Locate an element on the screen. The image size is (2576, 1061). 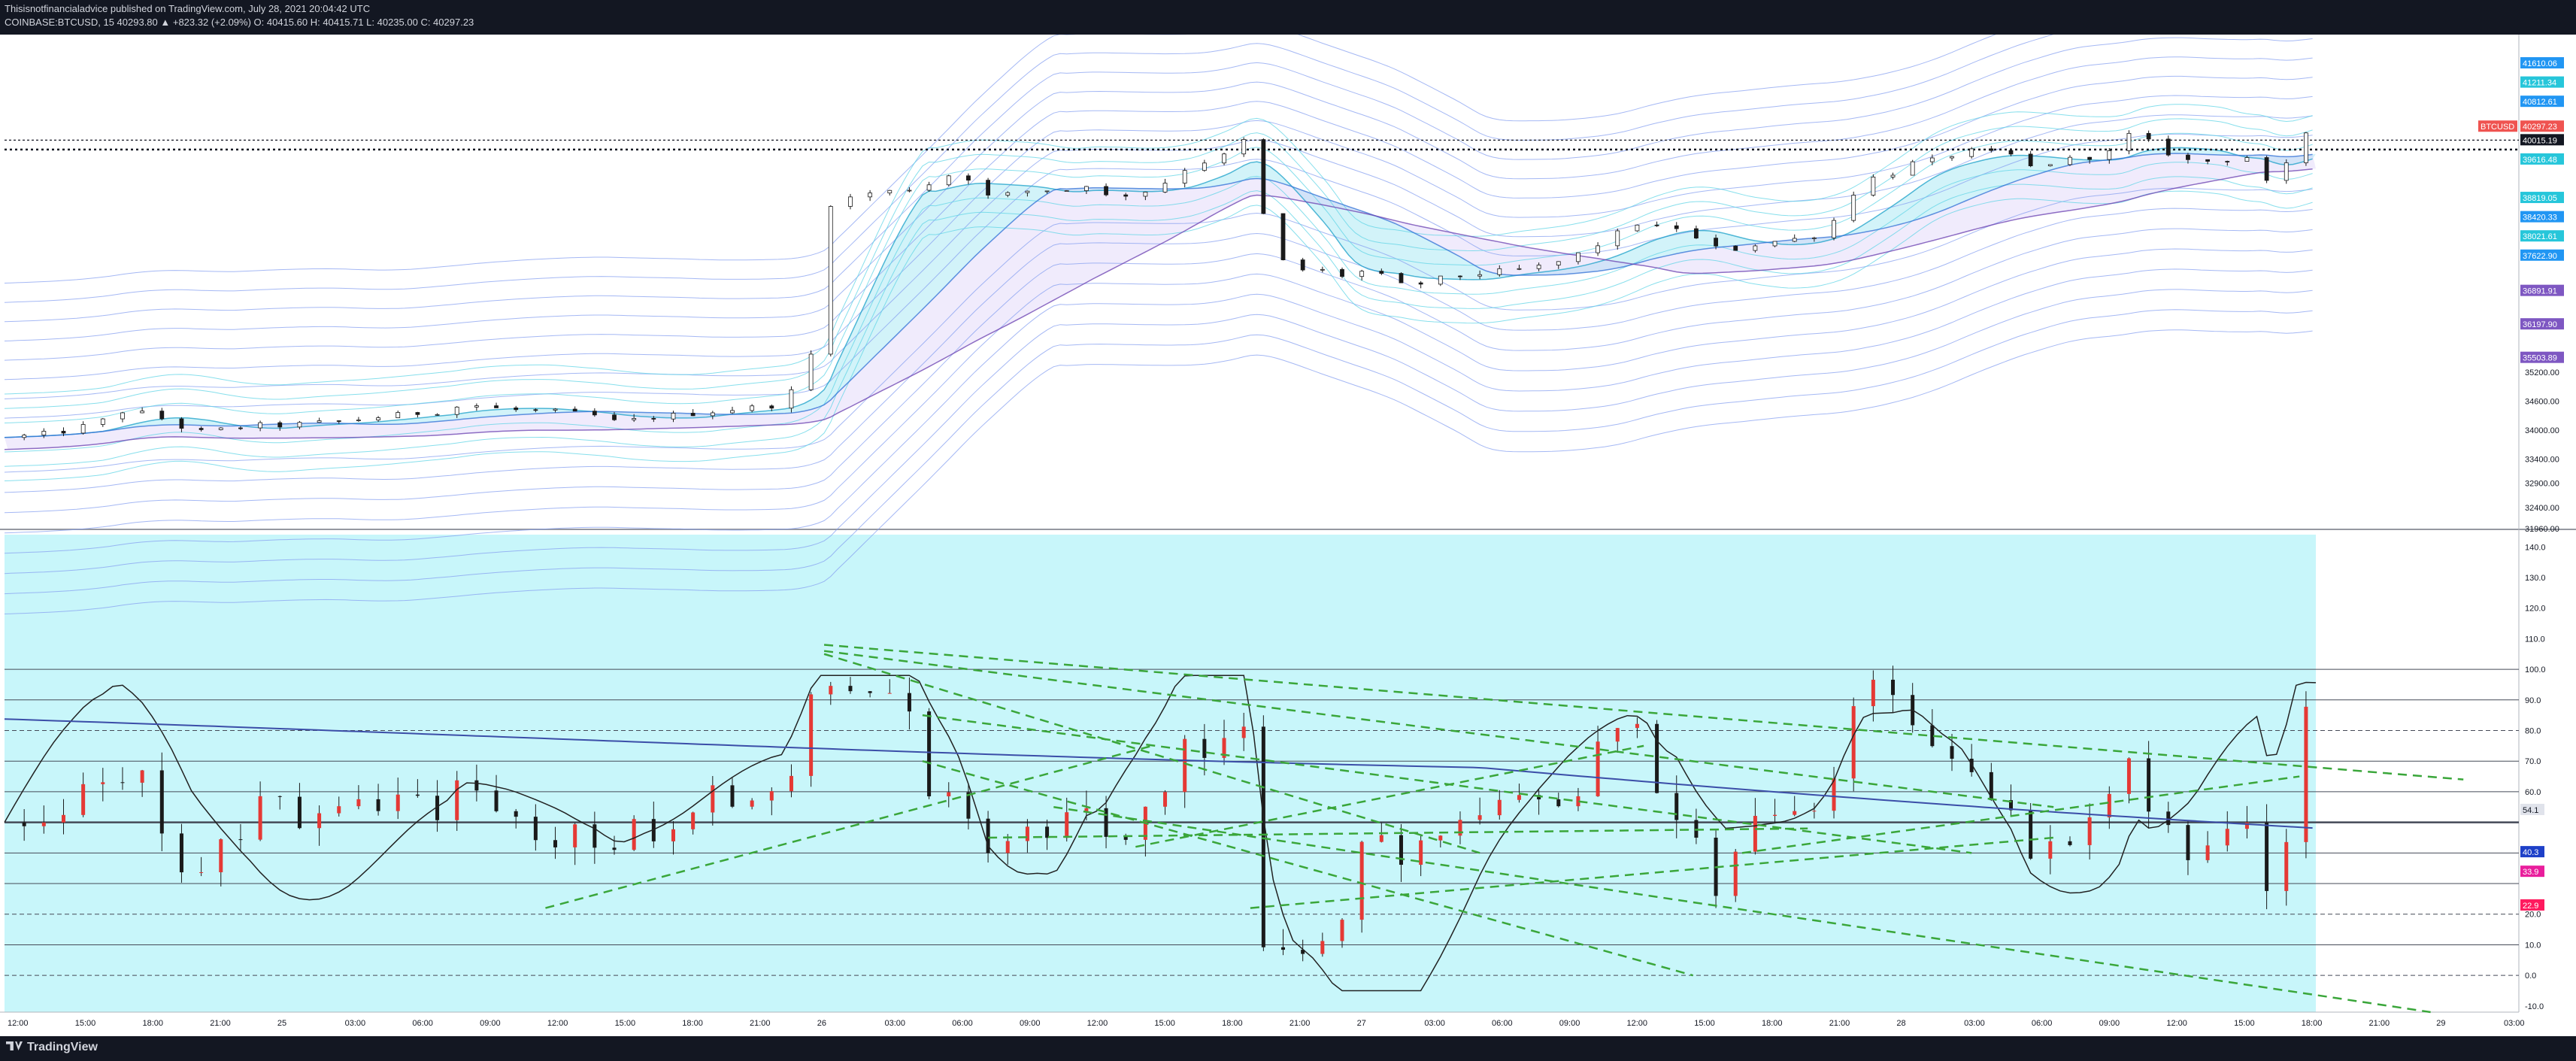
price-axis-tick: 31960.00 is located at coordinates (2542, 529).